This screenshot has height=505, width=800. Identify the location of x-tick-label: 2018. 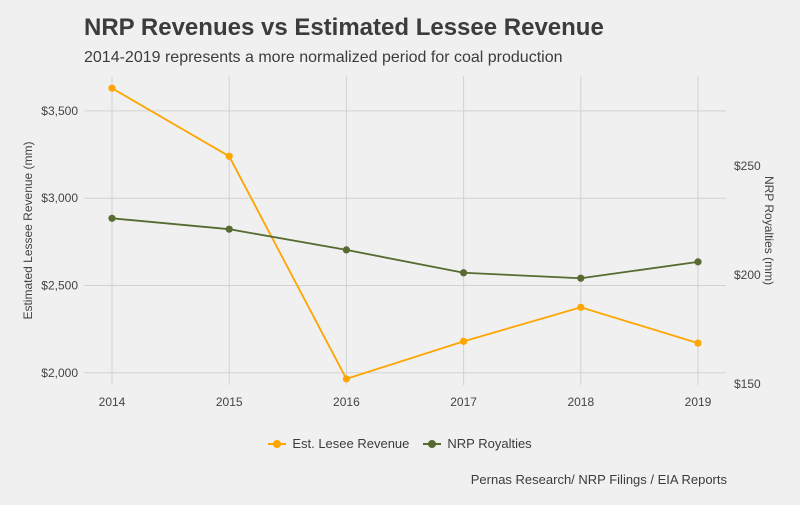
(580, 402).